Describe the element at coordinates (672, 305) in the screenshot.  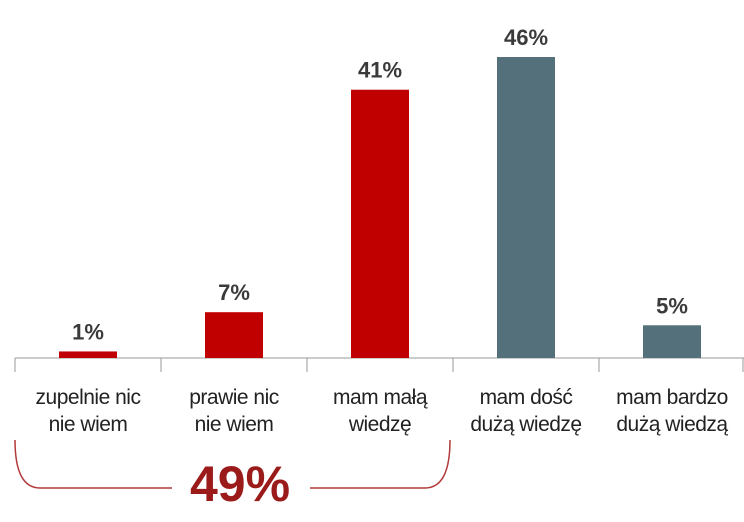
I see `value-label: 5%` at that location.